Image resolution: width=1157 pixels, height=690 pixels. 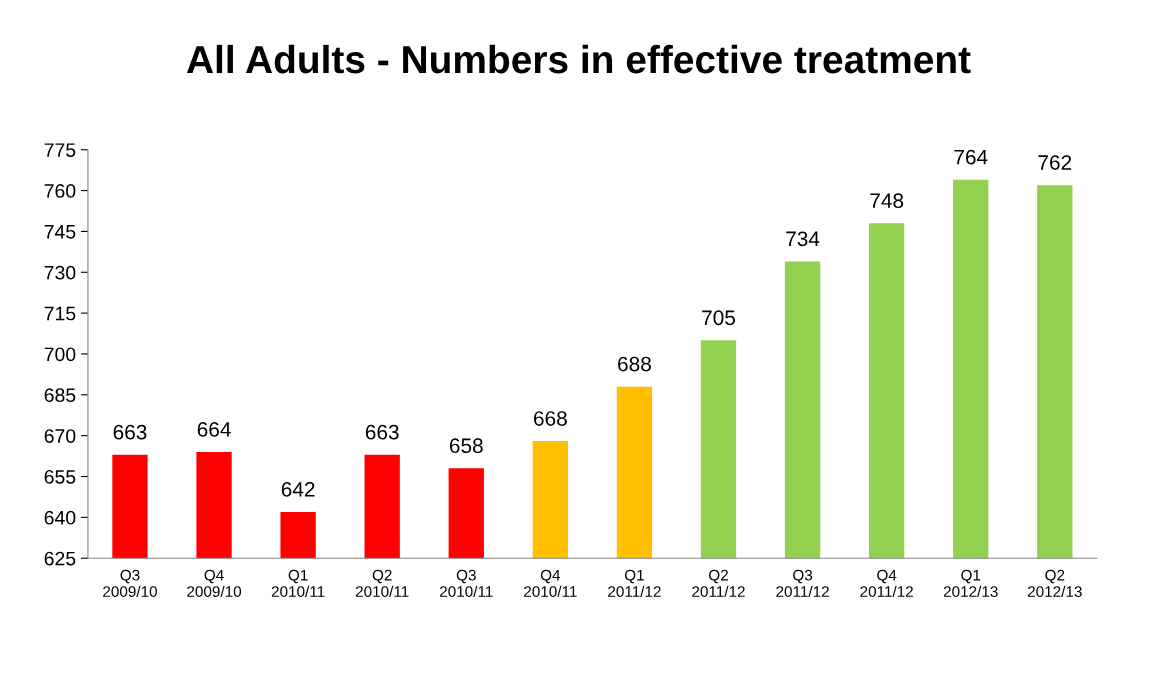 What do you see at coordinates (550, 583) in the screenshot?
I see `x-tick-label: Q4 2010/11` at bounding box center [550, 583].